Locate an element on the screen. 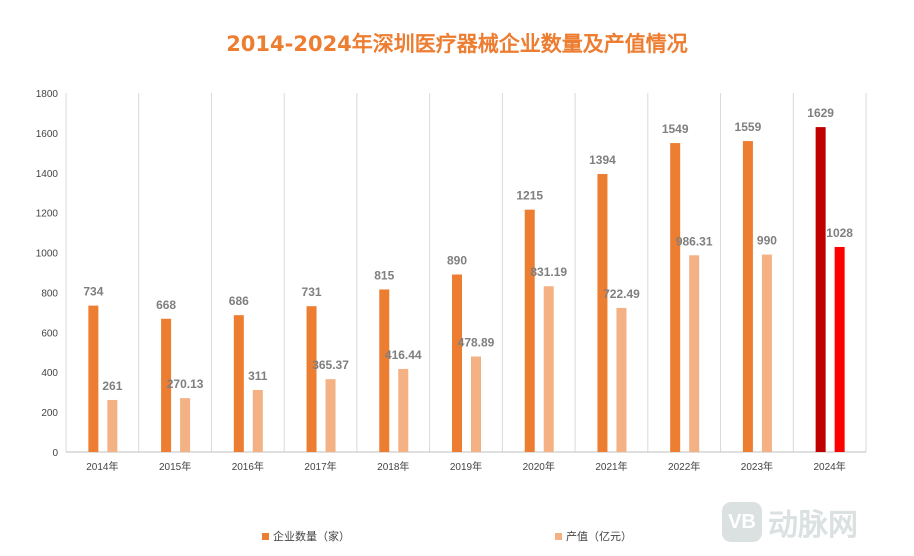 The height and width of the screenshot is (556, 914). watermark-logo: VB 动脉网 is located at coordinates (790, 522).